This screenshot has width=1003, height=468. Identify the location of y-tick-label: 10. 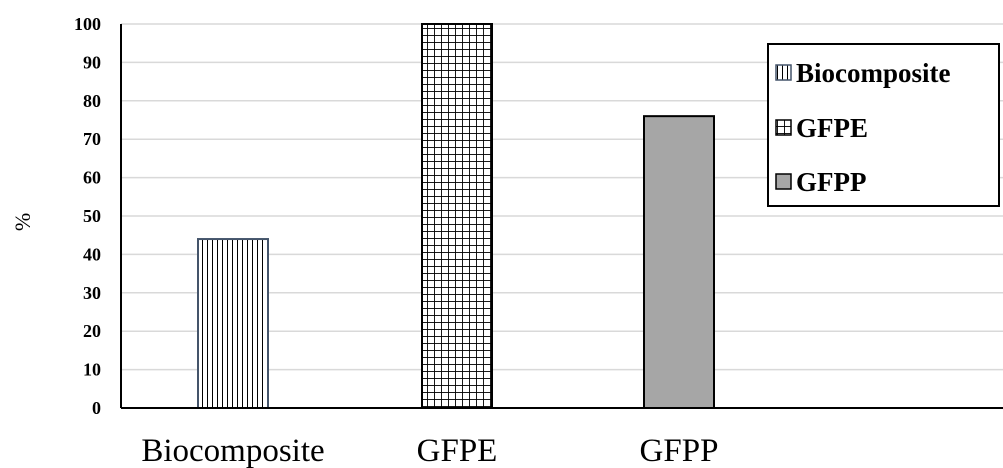
(92, 370).